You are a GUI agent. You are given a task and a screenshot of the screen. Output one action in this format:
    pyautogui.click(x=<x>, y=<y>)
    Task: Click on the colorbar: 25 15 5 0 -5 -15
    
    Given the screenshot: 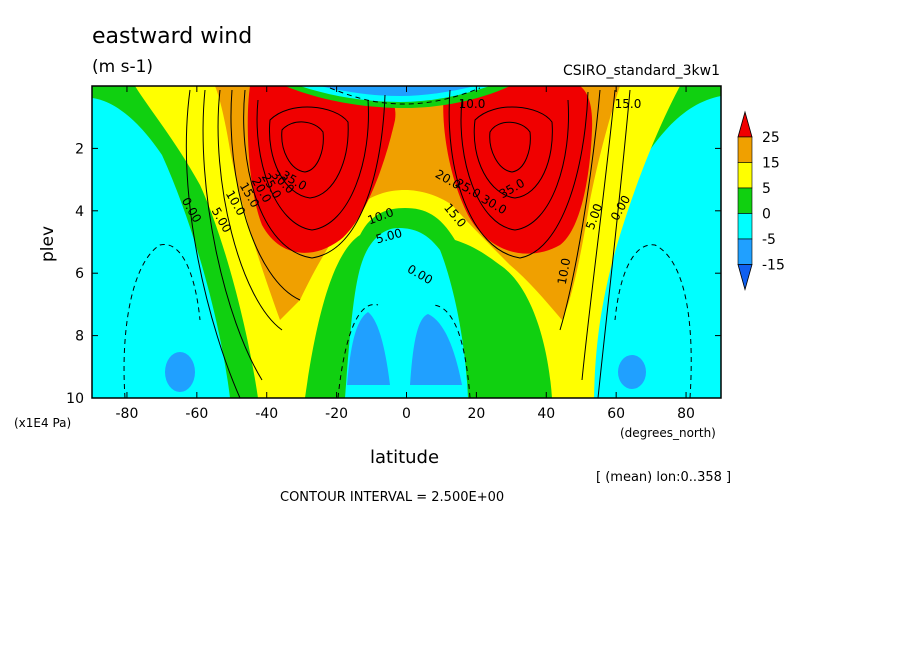 What is the action you would take?
    pyautogui.click(x=761, y=200)
    